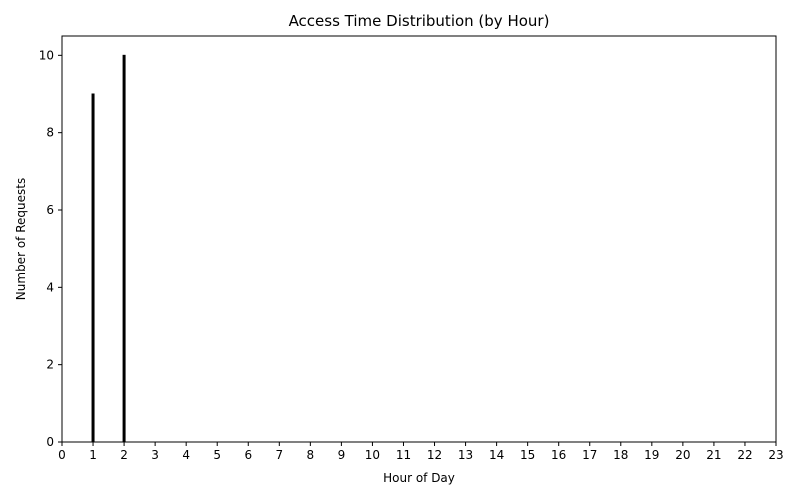 The image size is (800, 500). I want to click on x-tick-label: 20, so click(682, 455).